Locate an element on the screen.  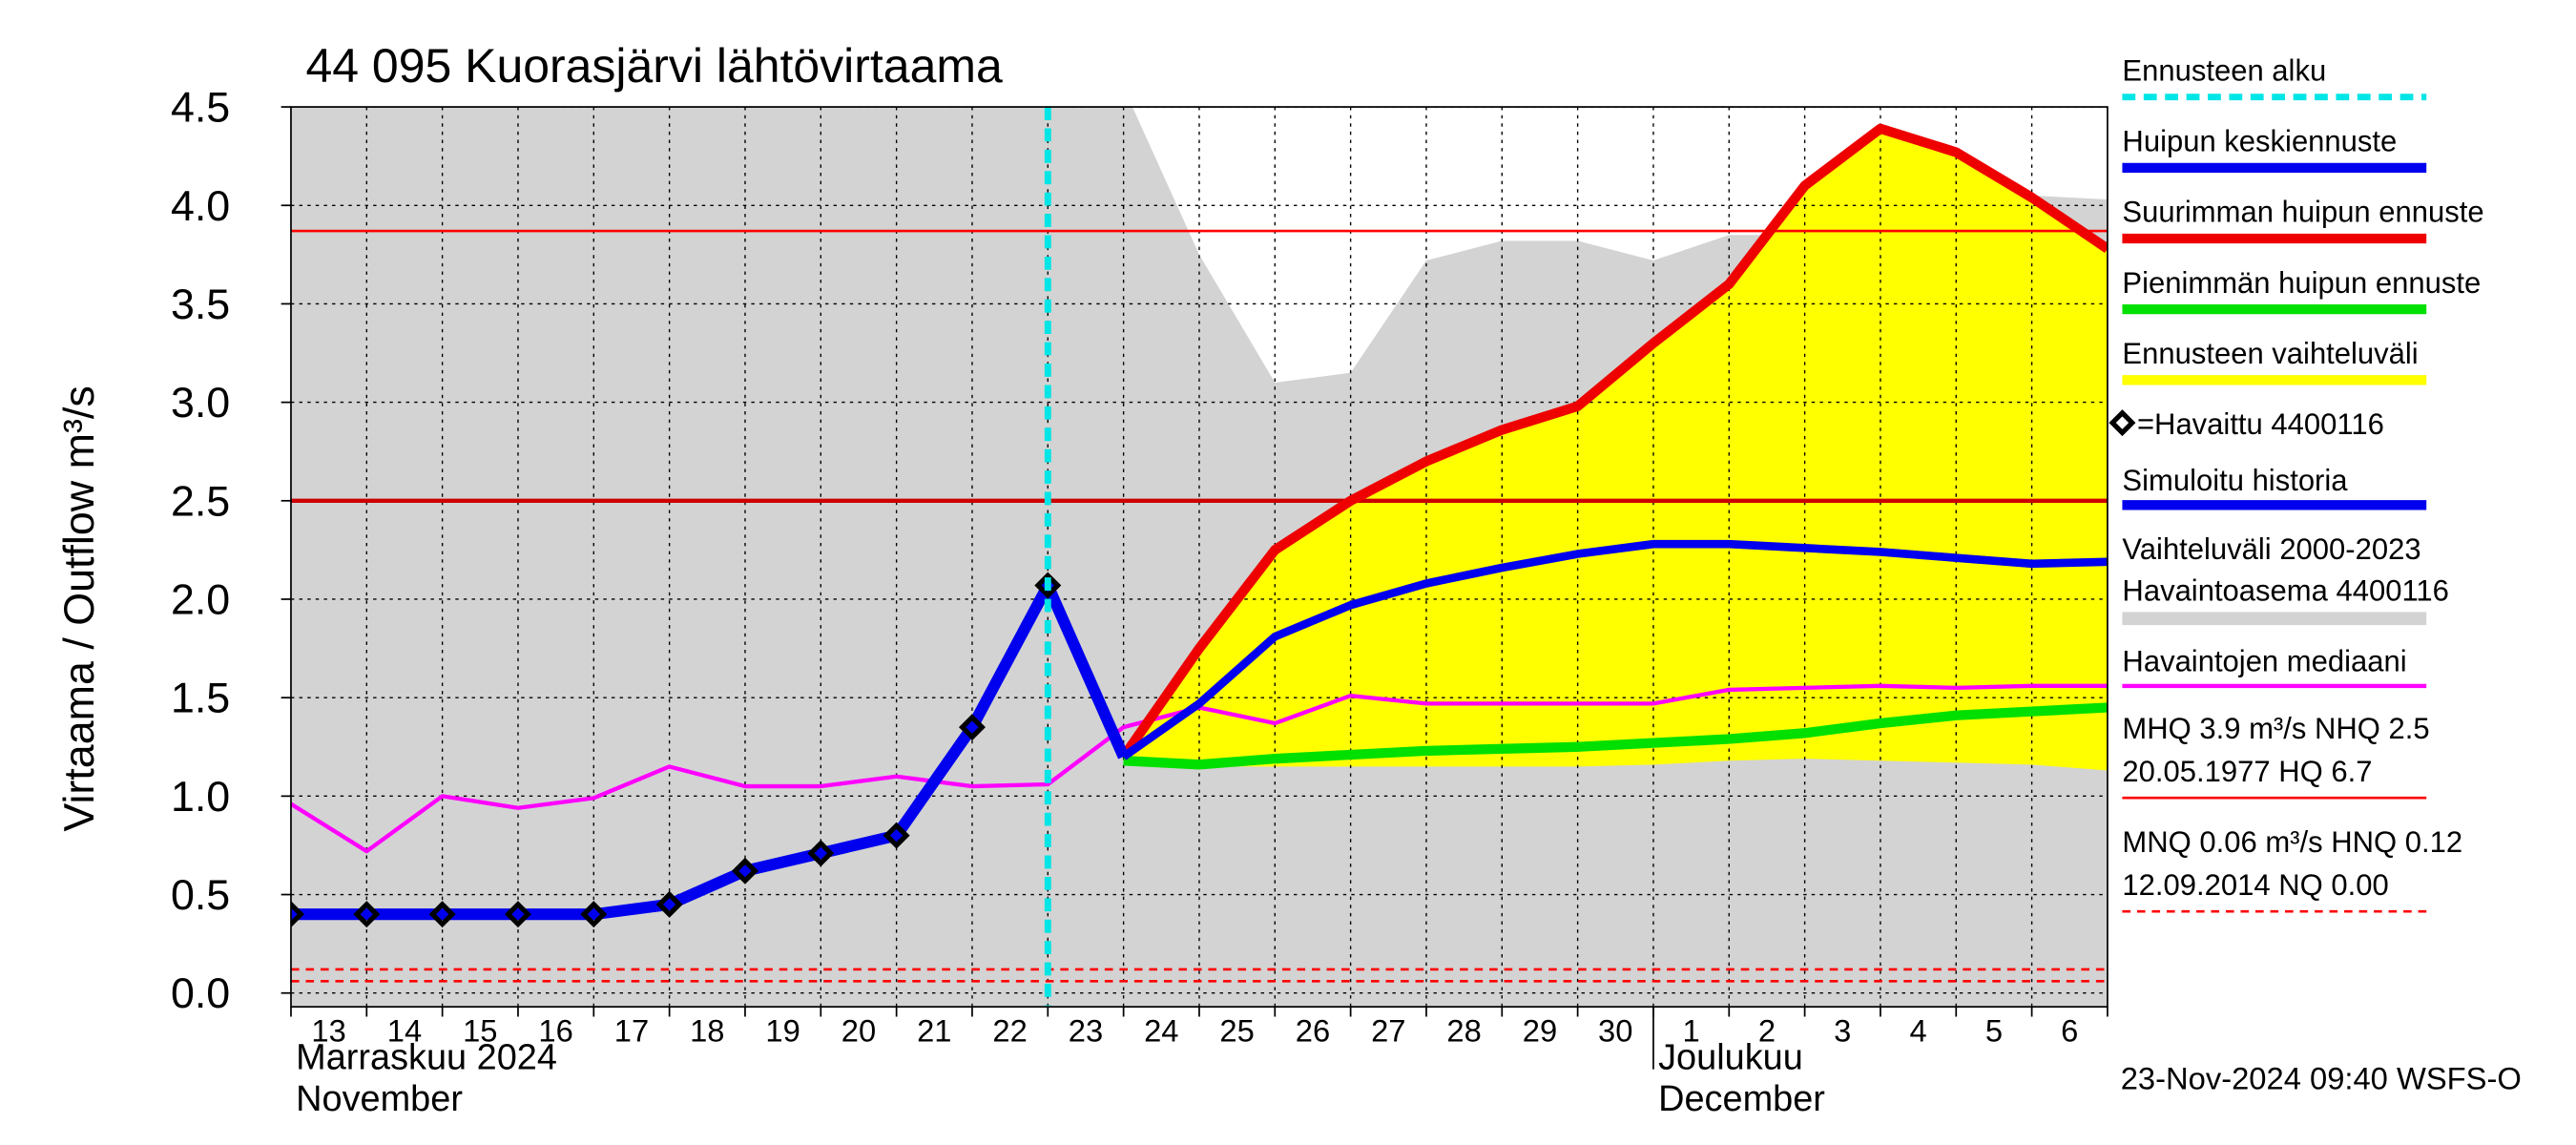
x-tick-label: 16 is located at coordinates (555, 1030).